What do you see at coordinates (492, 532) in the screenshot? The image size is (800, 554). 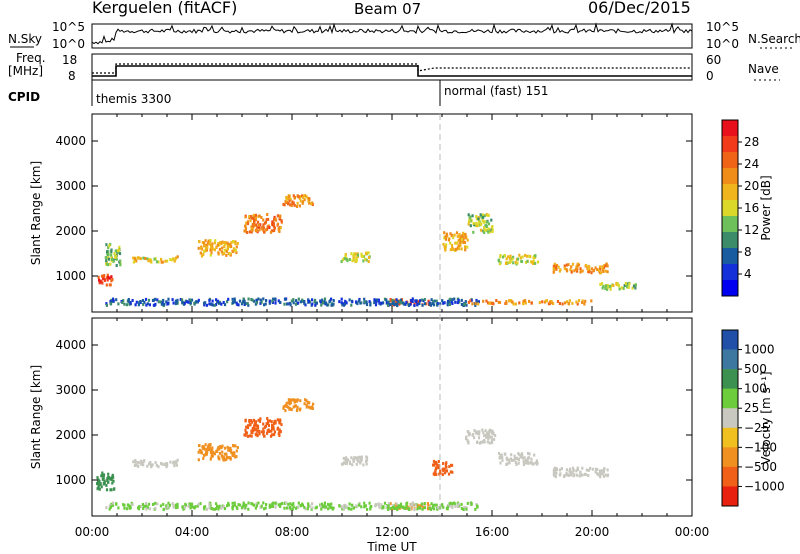 I see `x-tick-label: 16:00` at bounding box center [492, 532].